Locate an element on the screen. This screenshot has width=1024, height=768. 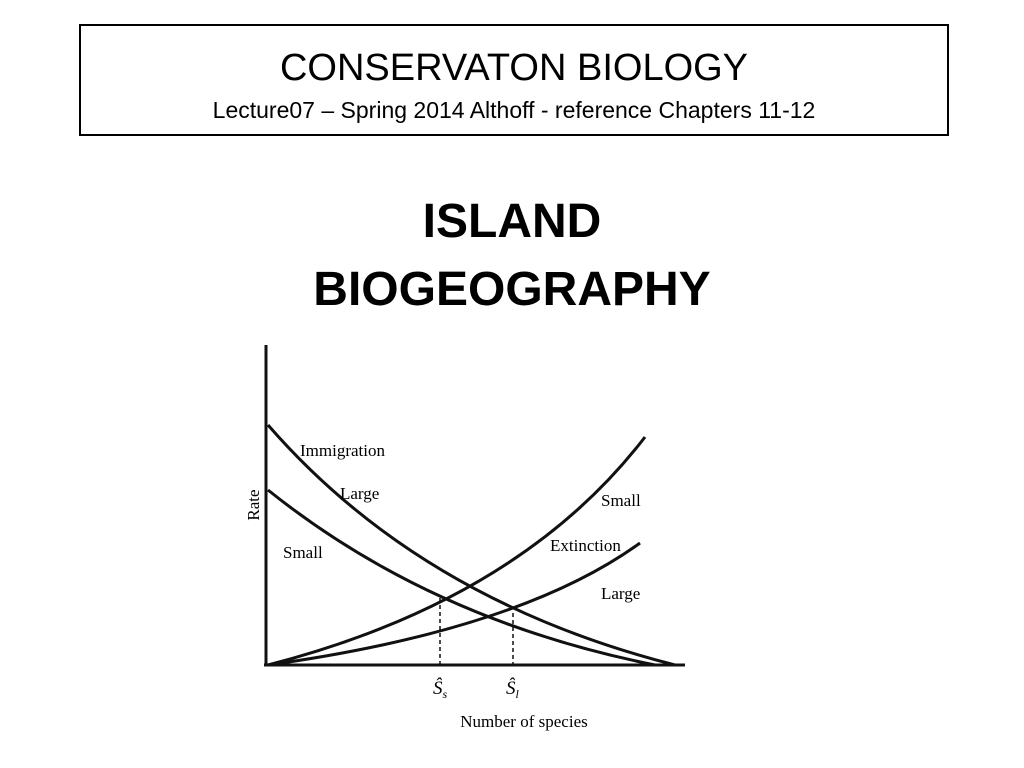
equilibrium-label: Ŝs is located at coordinates (440, 689).